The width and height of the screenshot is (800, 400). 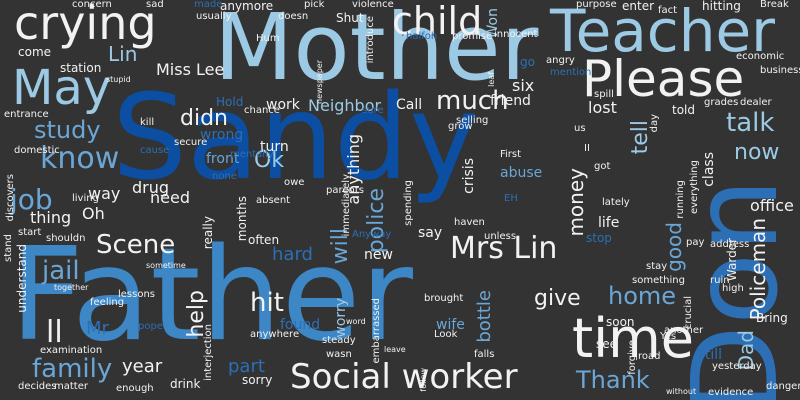 I want to click on word-purpose: purpose, so click(x=596, y=5).